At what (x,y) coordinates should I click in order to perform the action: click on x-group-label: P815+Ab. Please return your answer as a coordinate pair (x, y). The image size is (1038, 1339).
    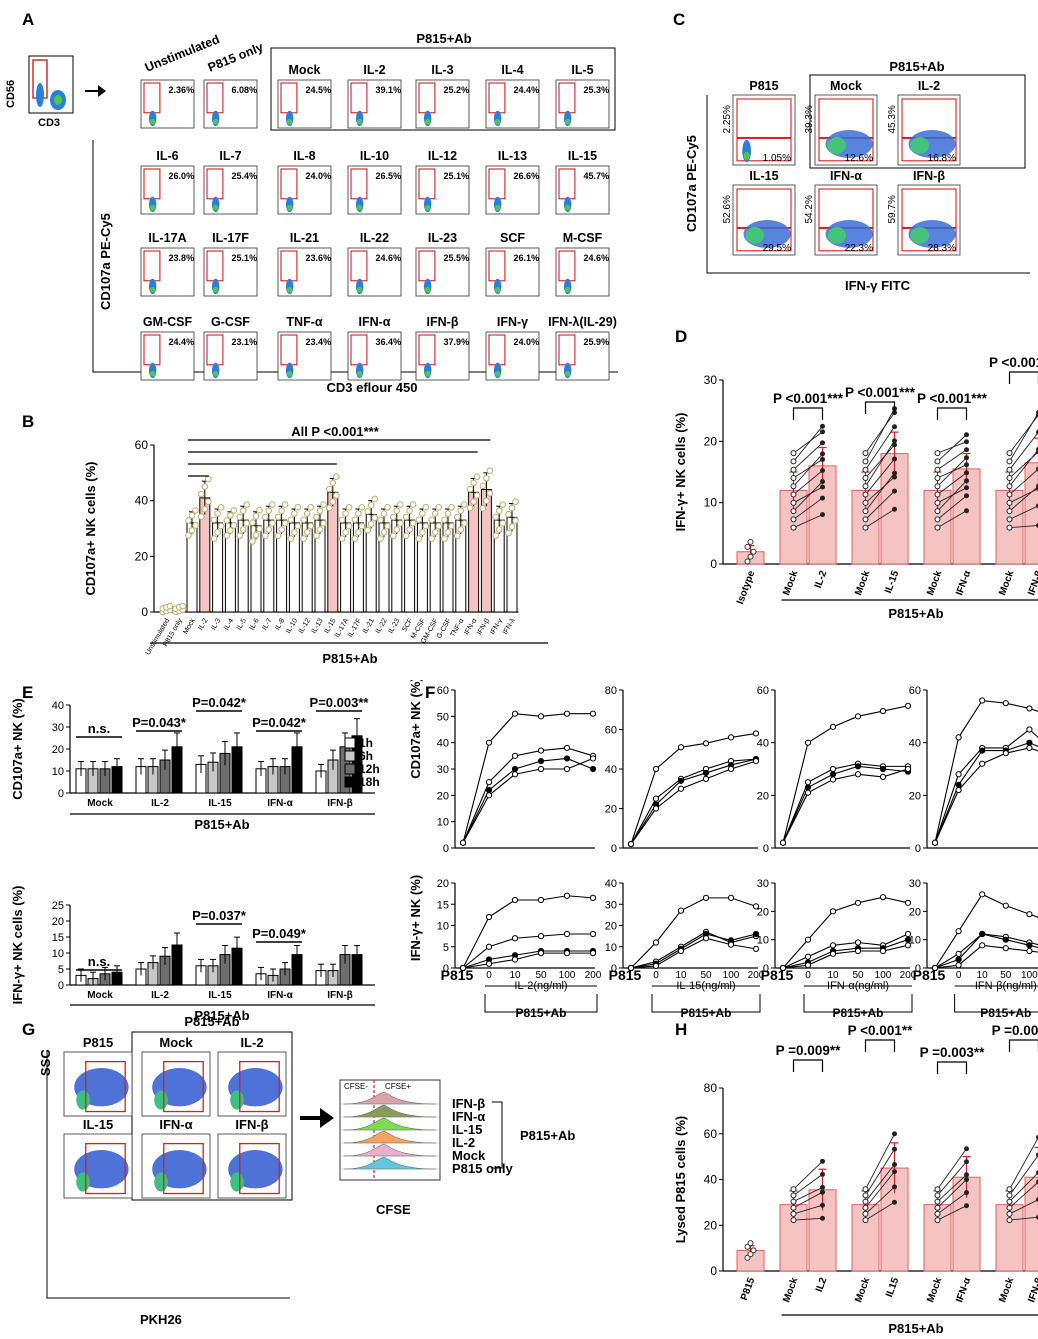
    Looking at the image, I should click on (857, 1013).